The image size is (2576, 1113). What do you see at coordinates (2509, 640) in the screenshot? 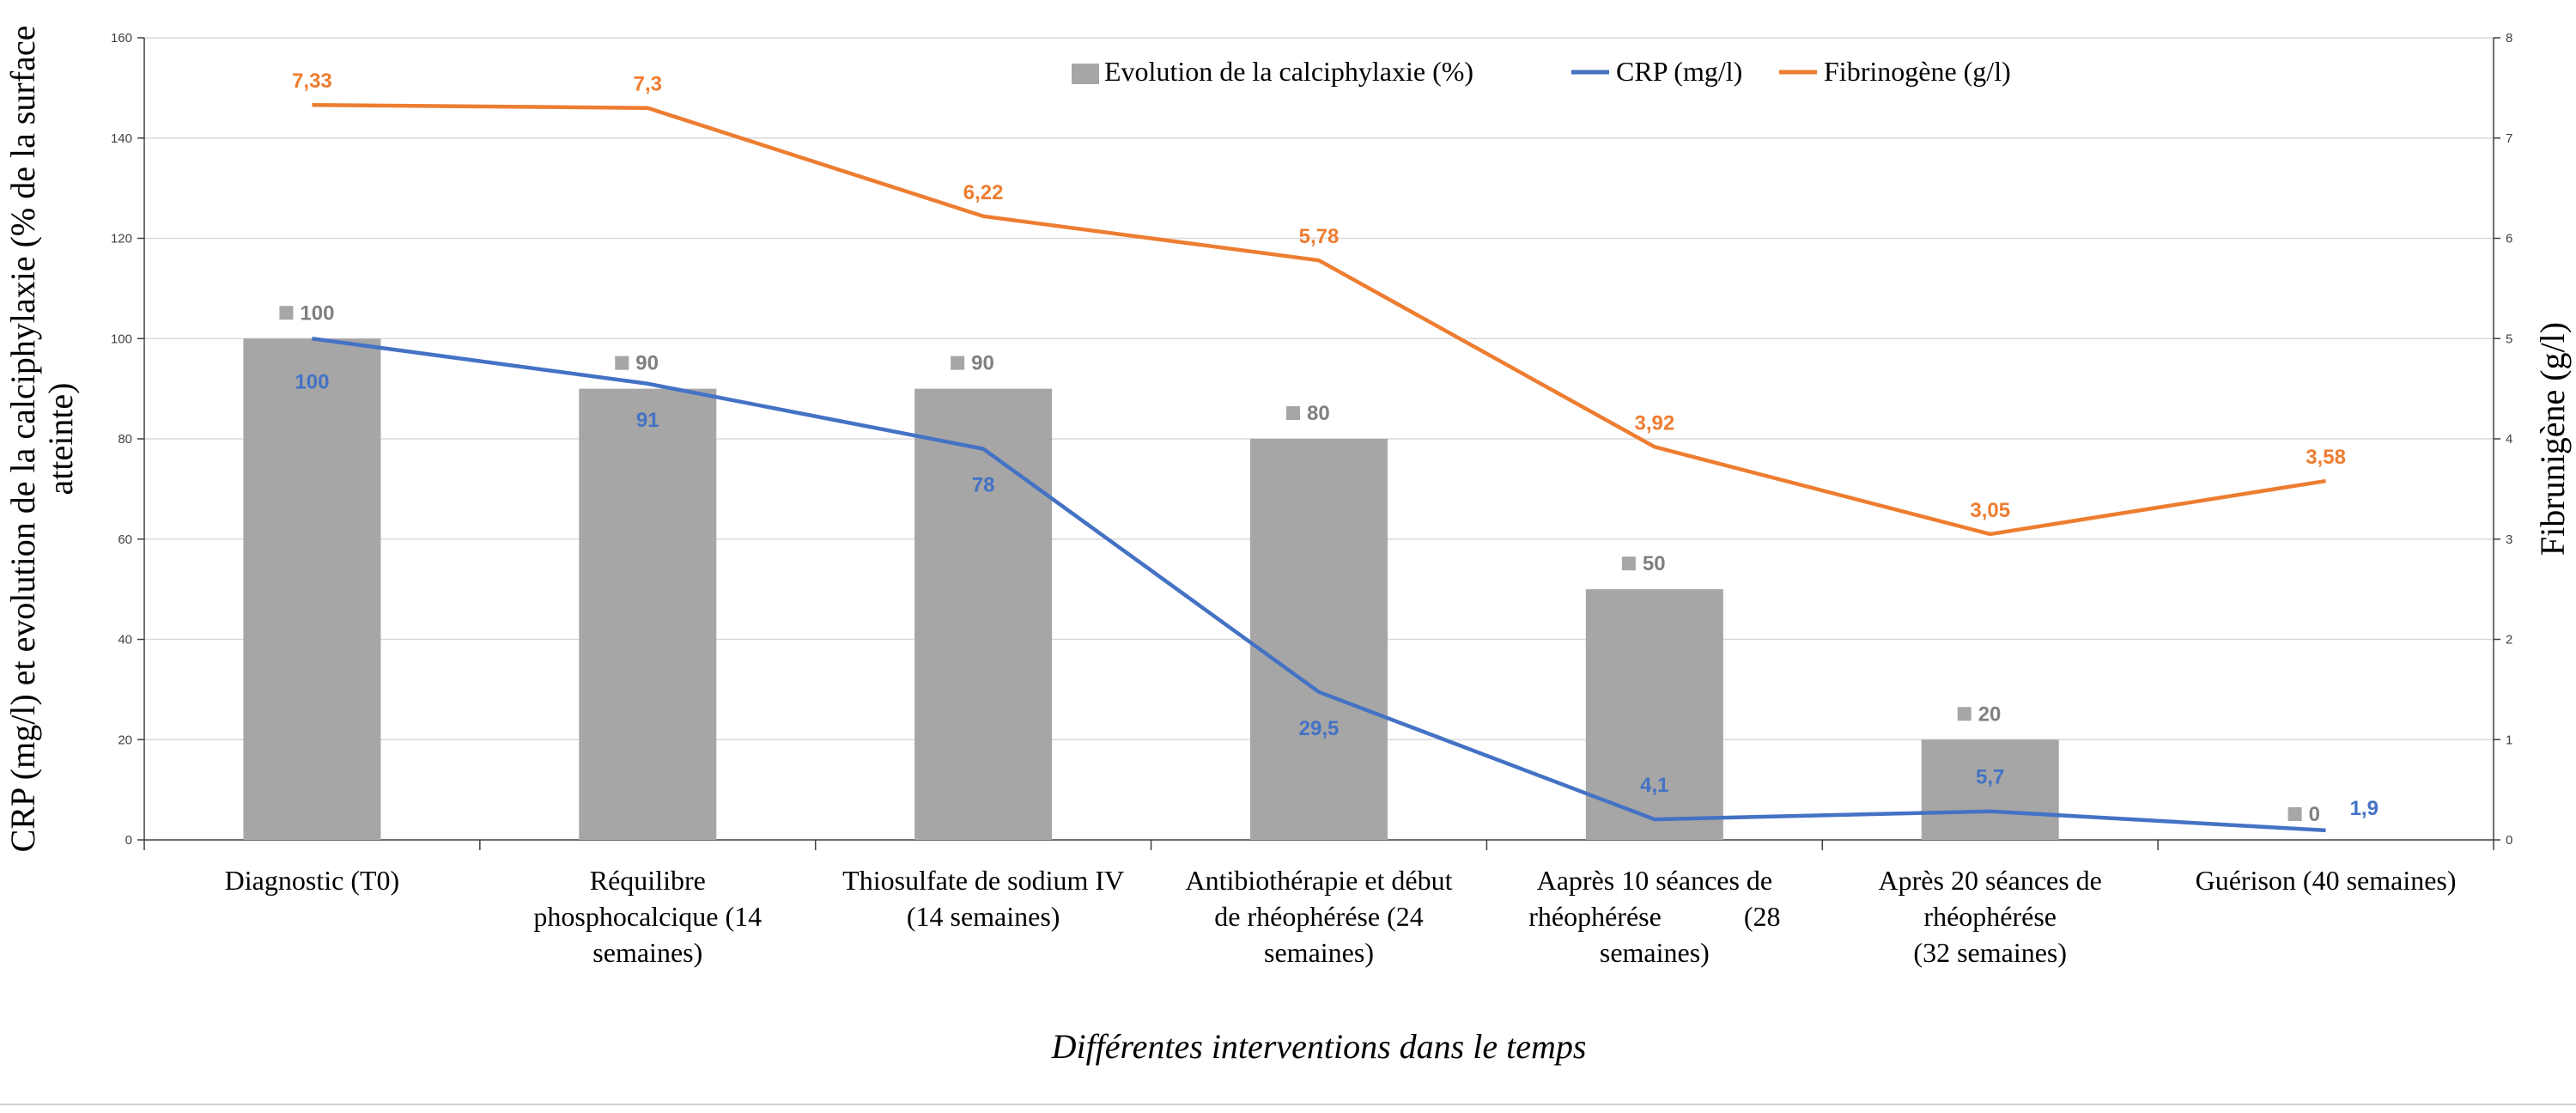
I see `right-tick-label: 2` at bounding box center [2509, 640].